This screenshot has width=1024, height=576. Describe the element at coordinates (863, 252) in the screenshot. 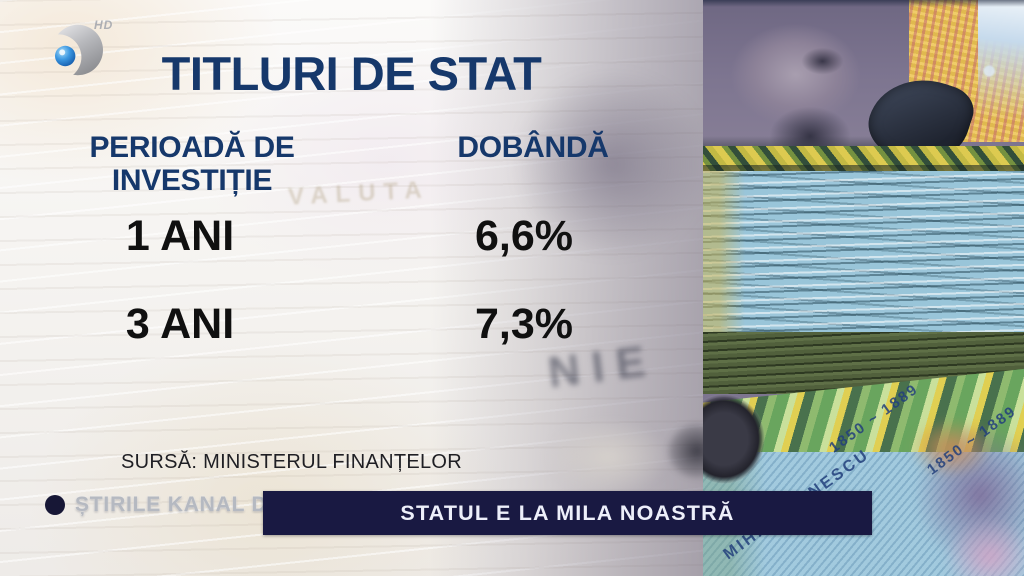

I see `blue-money-stack` at that location.